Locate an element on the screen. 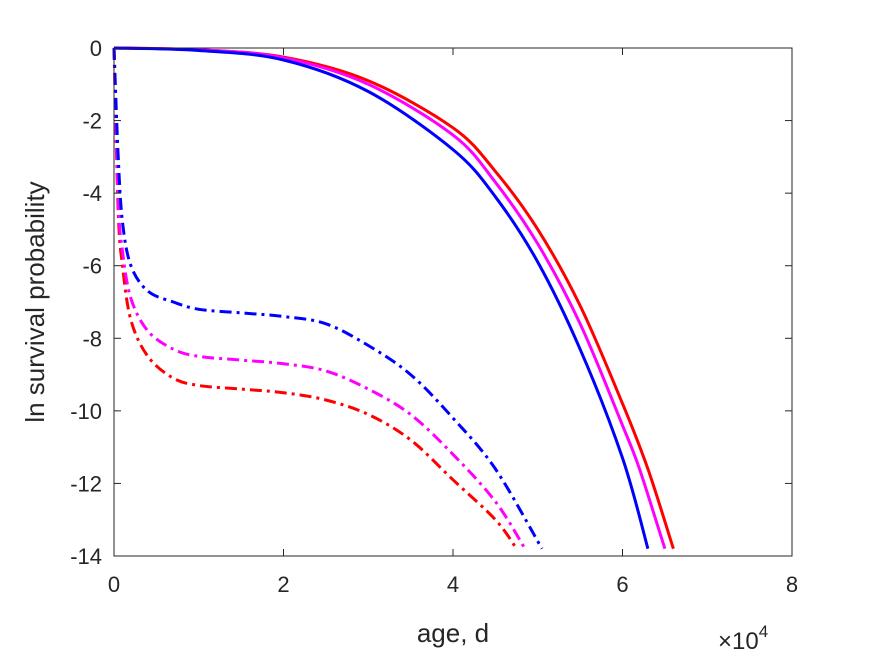 Image resolution: width=875 pixels, height=656 pixels. x-tick-label: 6 is located at coordinates (622, 584).